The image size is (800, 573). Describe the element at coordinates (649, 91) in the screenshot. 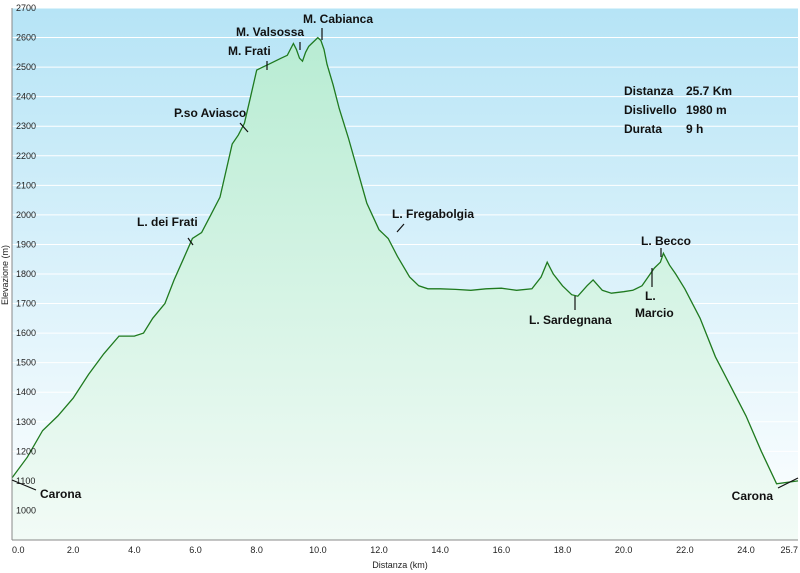

I see `distance-label: Distanza` at that location.